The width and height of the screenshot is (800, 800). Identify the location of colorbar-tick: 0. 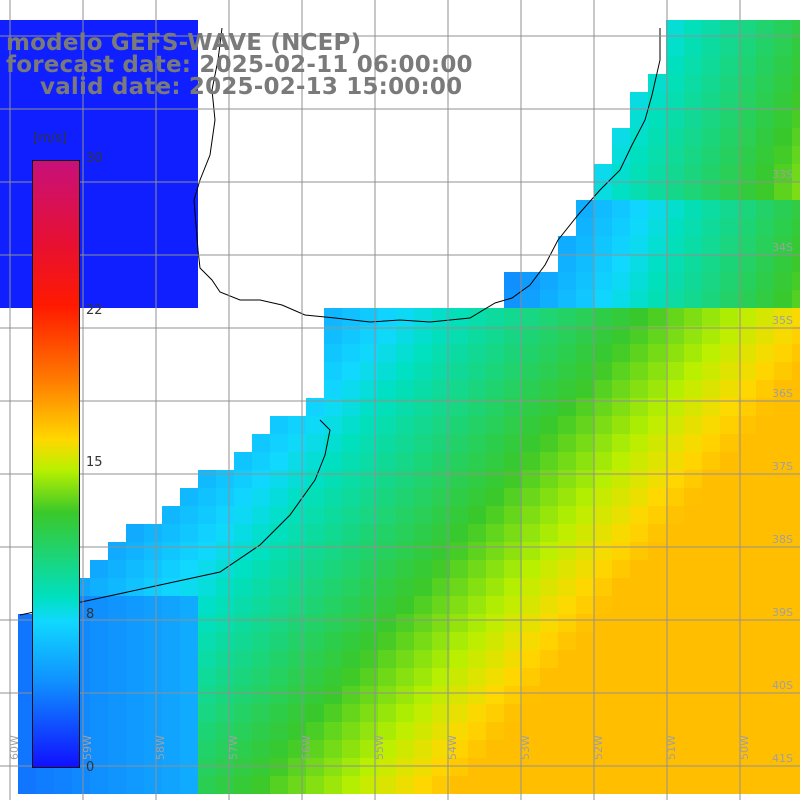
(90, 767).